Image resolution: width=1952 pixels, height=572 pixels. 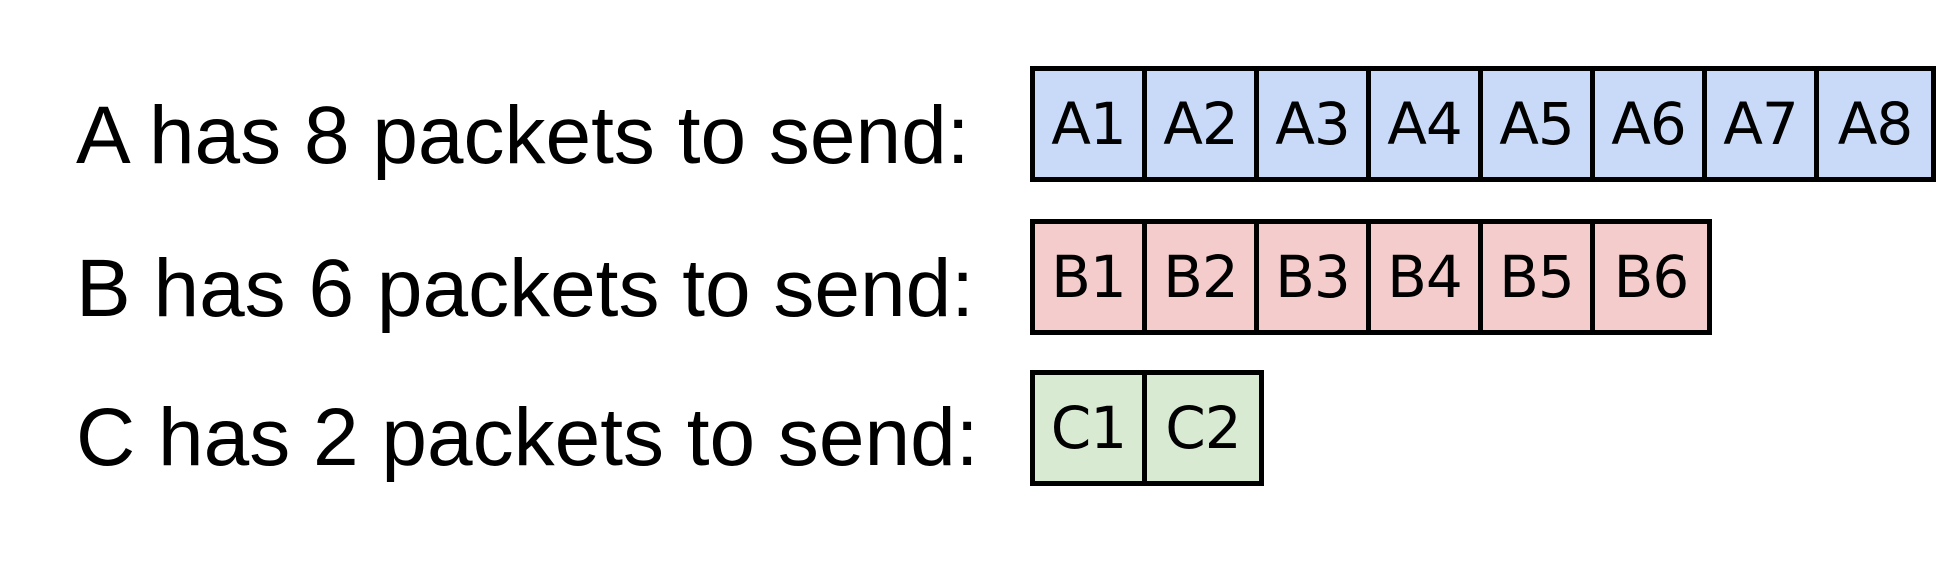 I want to click on sender-b-label: B has 6 packets to send:, so click(x=525, y=288).